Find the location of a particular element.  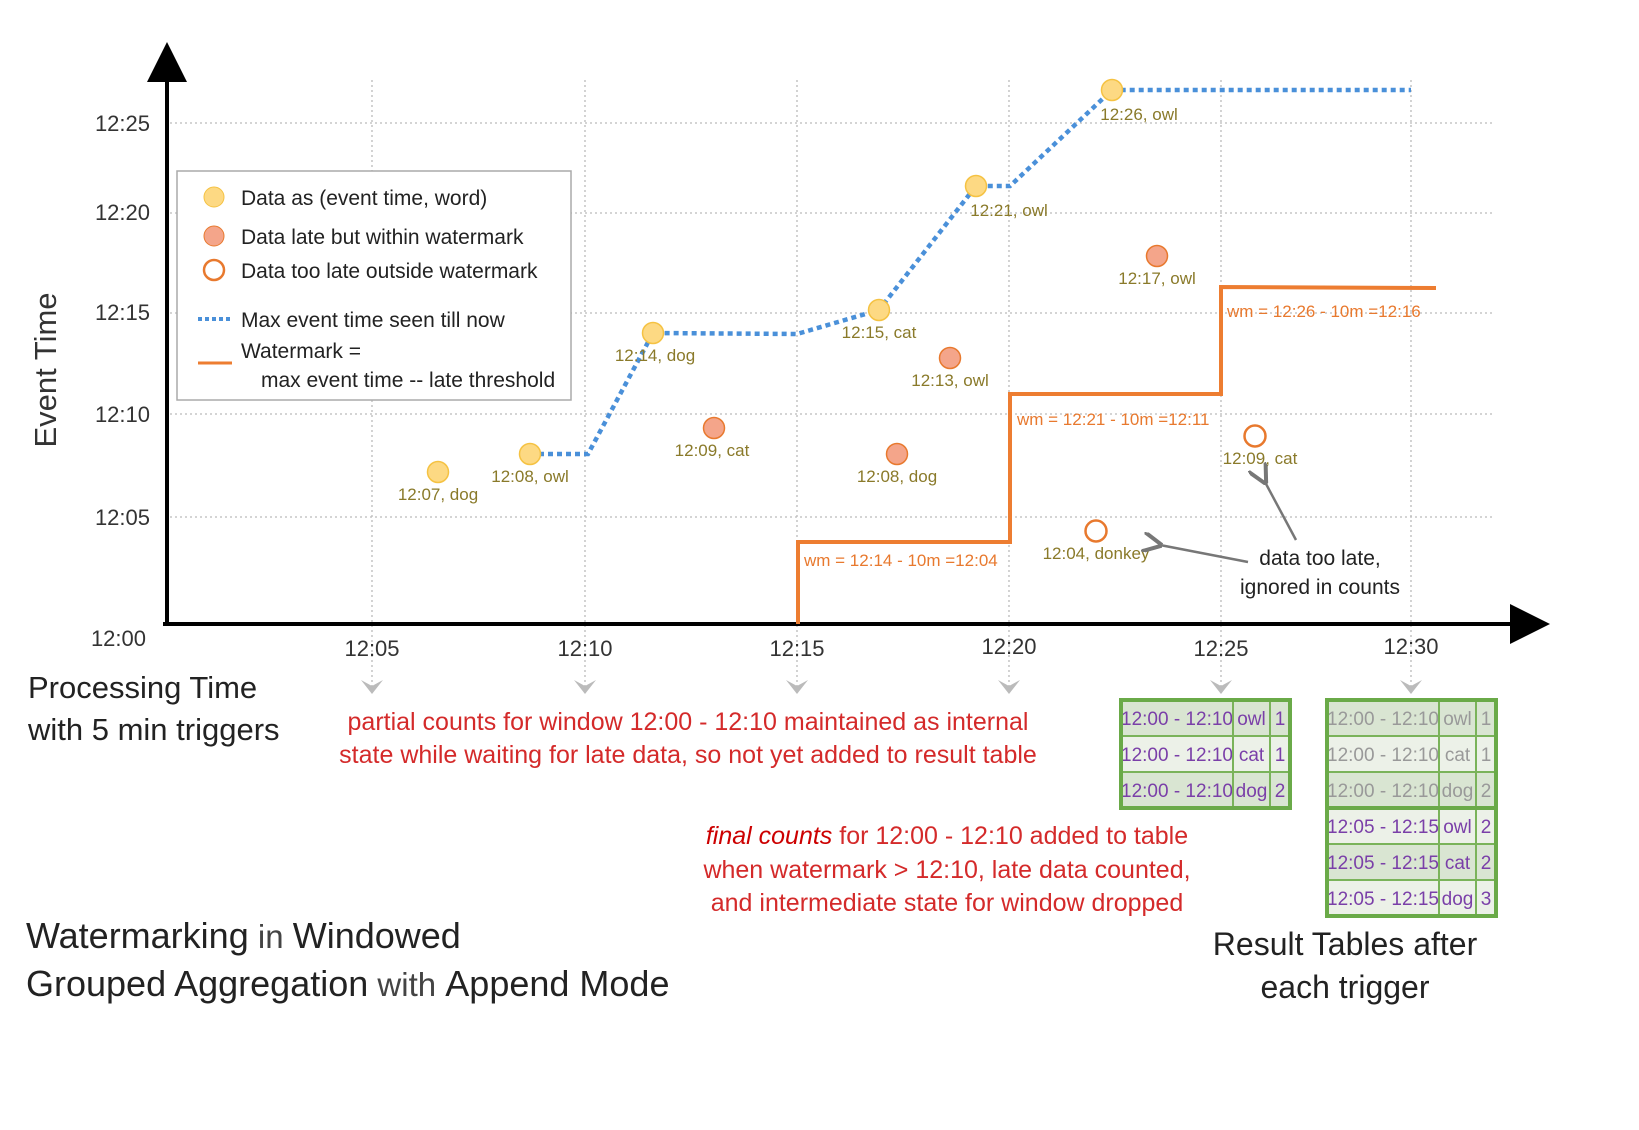

data-point-label: 12:13, owl is located at coordinates (950, 380).